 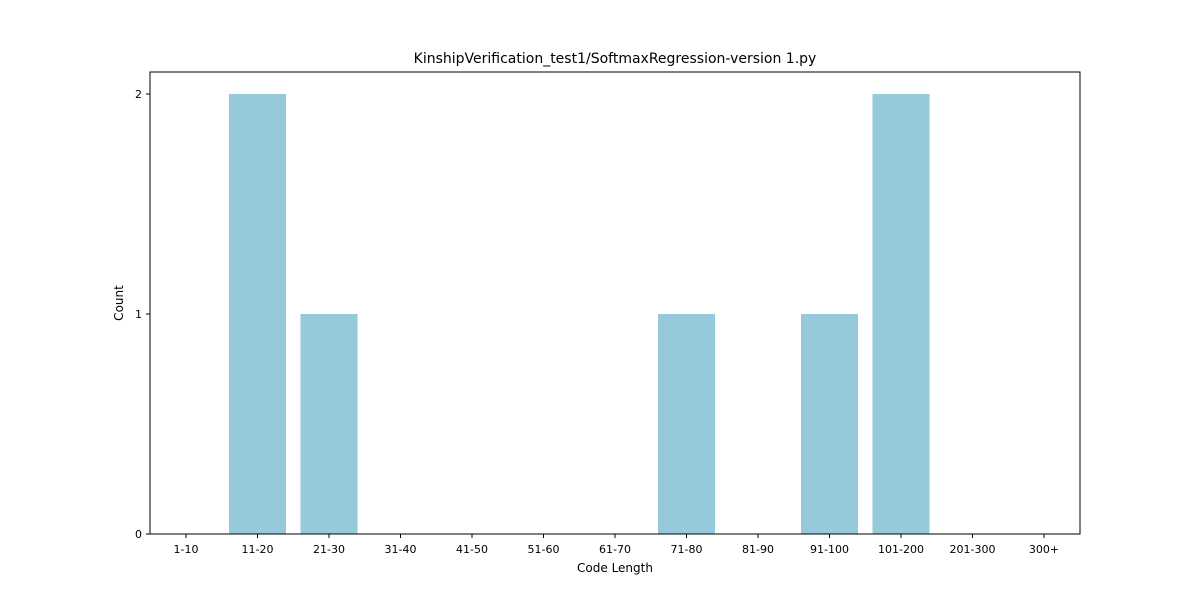 What do you see at coordinates (544, 549) in the screenshot?
I see `x-tick-label: 51-60` at bounding box center [544, 549].